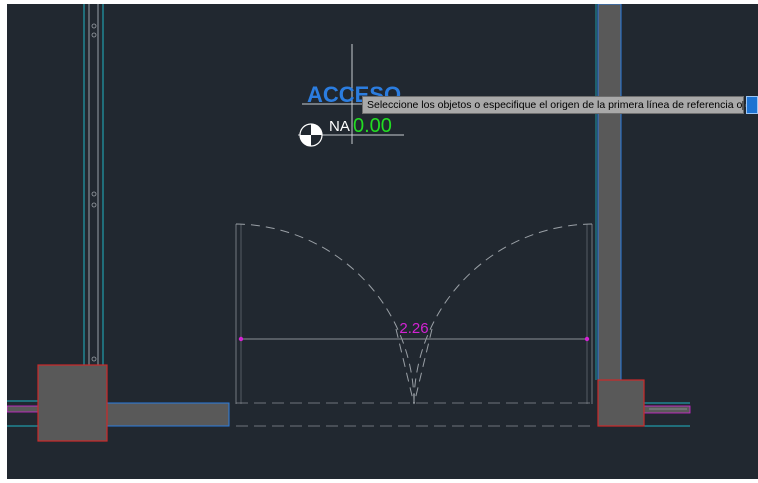 The width and height of the screenshot is (758, 483). What do you see at coordinates (667, 414) in the screenshot?
I see `bottom-right-wall` at bounding box center [667, 414].